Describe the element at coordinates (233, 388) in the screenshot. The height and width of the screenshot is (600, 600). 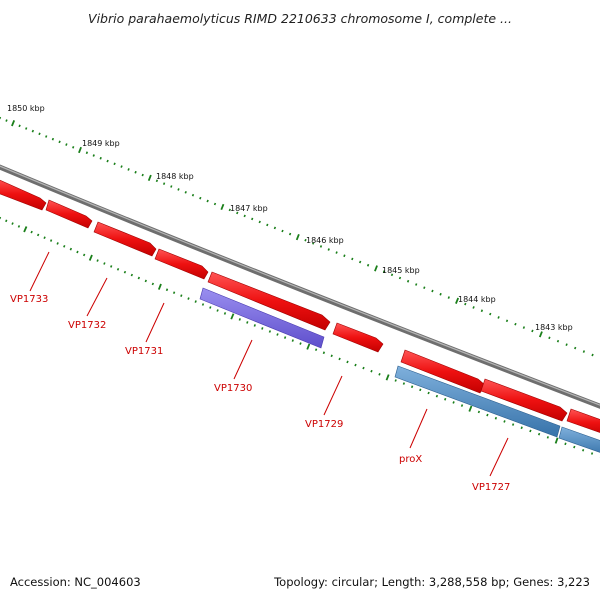
I see `gene-label: VP1730` at that location.